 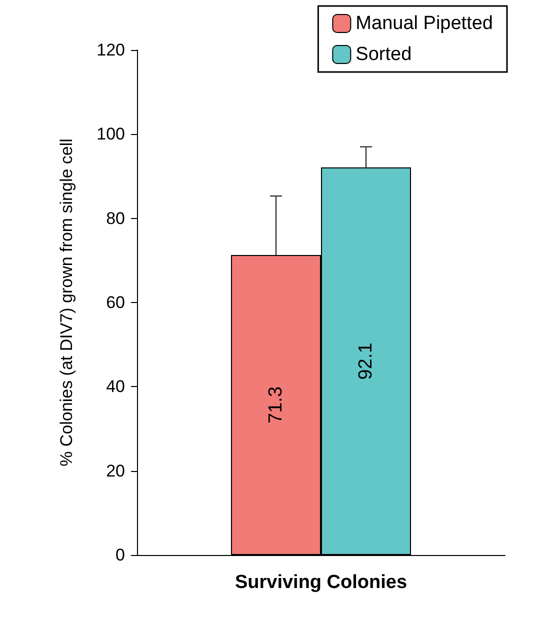 I want to click on y-tick-label: 60, so click(x=115, y=302).